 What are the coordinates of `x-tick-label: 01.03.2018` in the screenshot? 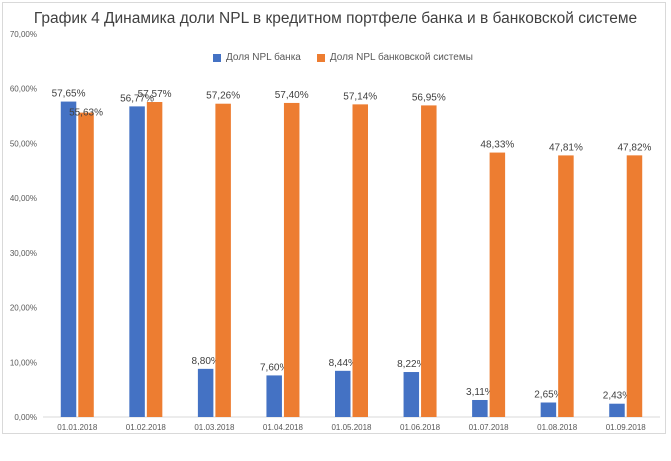 It's located at (214, 427).